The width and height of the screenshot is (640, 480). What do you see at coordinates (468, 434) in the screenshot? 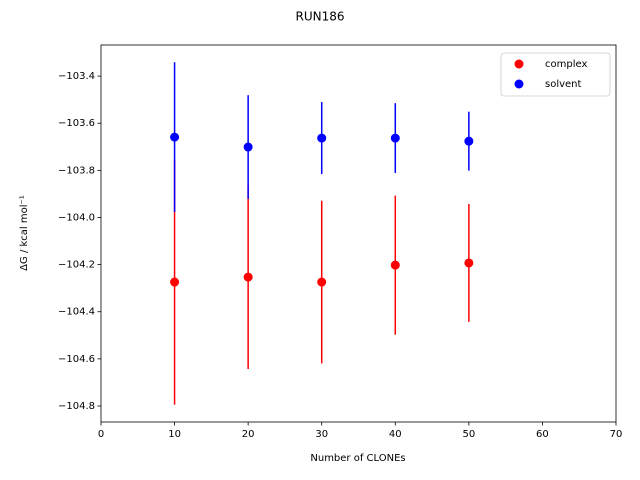
I see `x-tick-label: 50` at bounding box center [468, 434].